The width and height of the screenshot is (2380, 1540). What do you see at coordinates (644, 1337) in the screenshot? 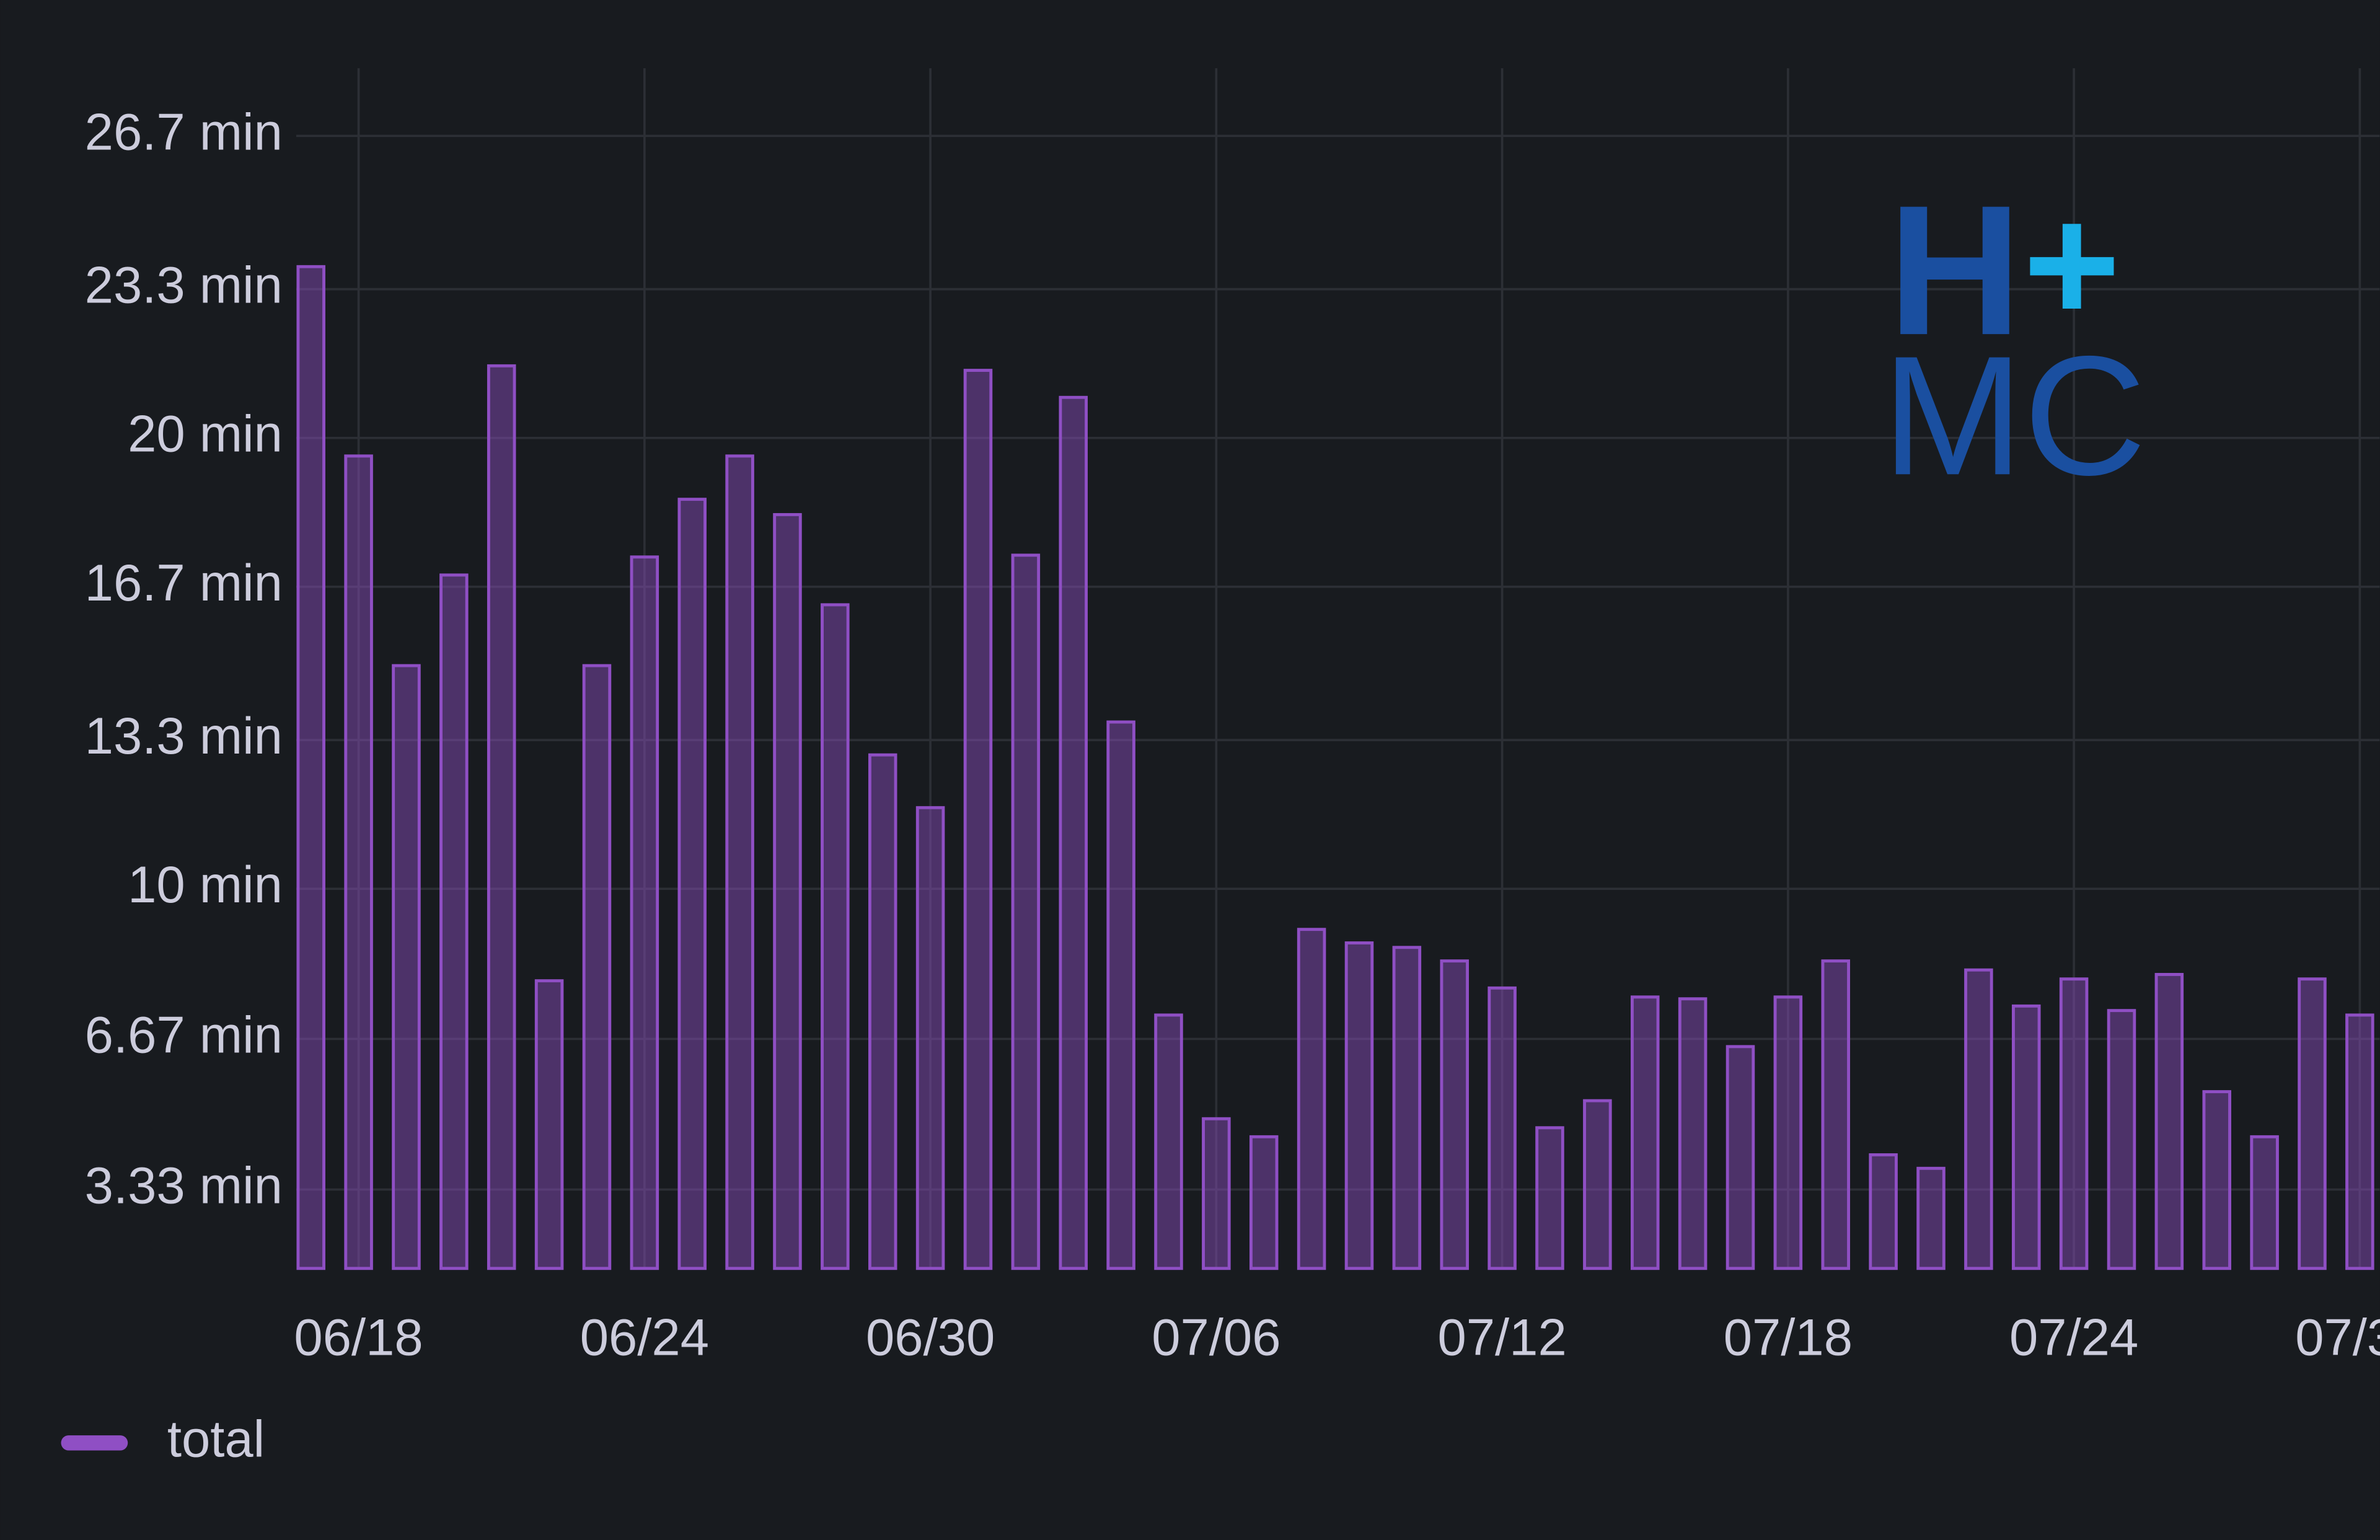
I see `x-tick-label: 06/24` at bounding box center [644, 1337].